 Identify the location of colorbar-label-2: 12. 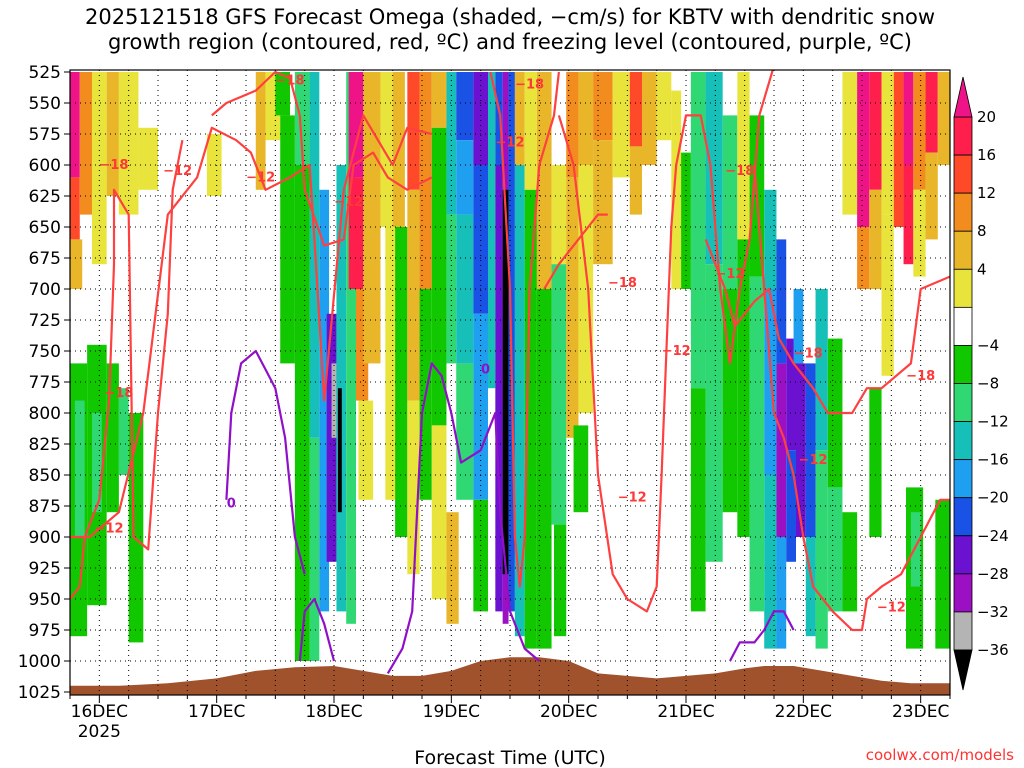
(986, 193).